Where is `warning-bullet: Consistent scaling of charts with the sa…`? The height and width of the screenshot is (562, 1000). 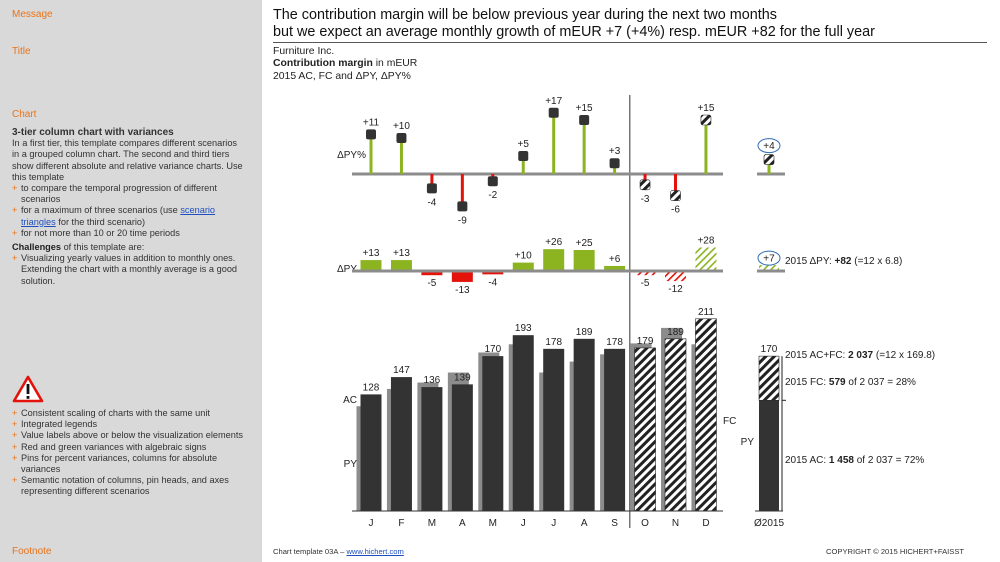 warning-bullet: Consistent scaling of charts with the sa… is located at coordinates (128, 413).